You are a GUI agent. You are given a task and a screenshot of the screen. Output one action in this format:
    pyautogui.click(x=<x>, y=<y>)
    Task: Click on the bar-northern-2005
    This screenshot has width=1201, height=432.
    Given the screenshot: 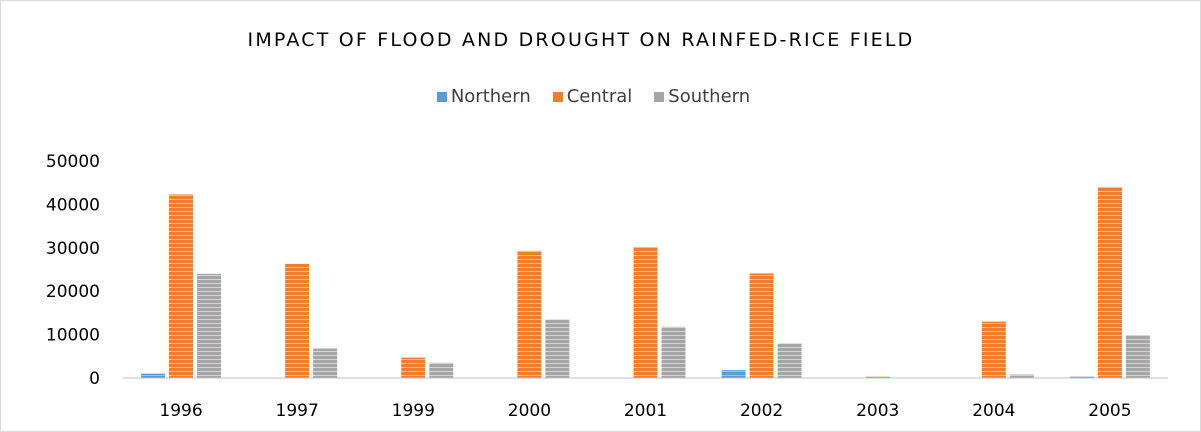 What is the action you would take?
    pyautogui.click(x=1081, y=377)
    